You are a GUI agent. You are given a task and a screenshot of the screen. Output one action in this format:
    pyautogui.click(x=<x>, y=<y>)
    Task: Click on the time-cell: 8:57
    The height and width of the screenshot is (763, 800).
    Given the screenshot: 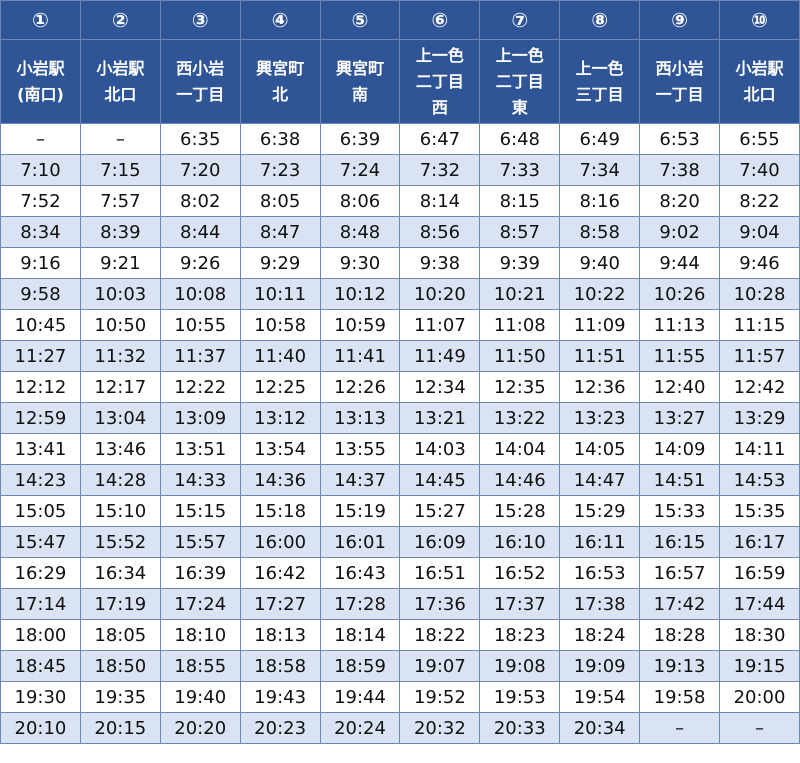 What is the action you would take?
    pyautogui.click(x=520, y=232)
    